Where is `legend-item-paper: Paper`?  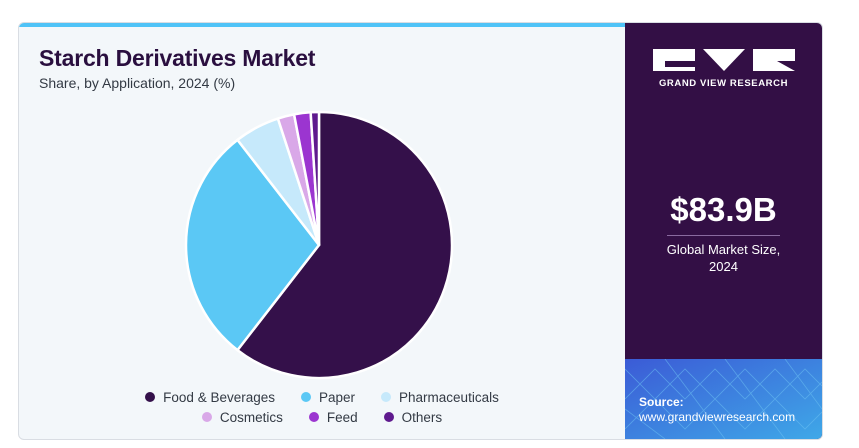
legend-item-paper: Paper is located at coordinates (328, 397).